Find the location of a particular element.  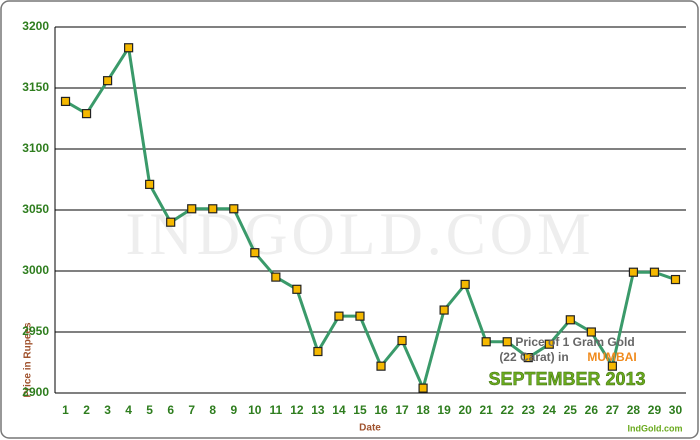

month-label: SEPTEMBER 2013 is located at coordinates (566, 379).